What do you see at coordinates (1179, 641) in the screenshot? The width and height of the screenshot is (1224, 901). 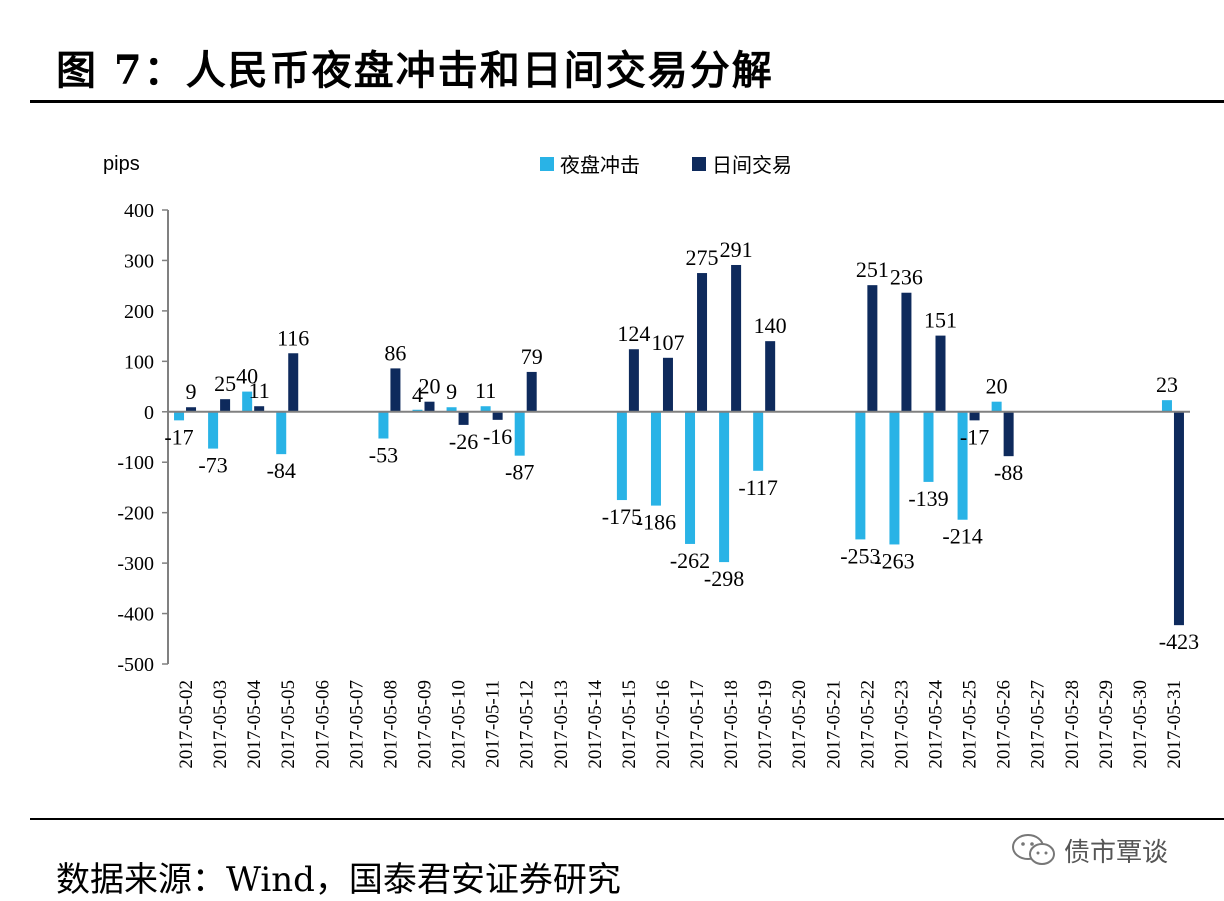 I see `label-day-2017-05-31: -423` at bounding box center [1179, 641].